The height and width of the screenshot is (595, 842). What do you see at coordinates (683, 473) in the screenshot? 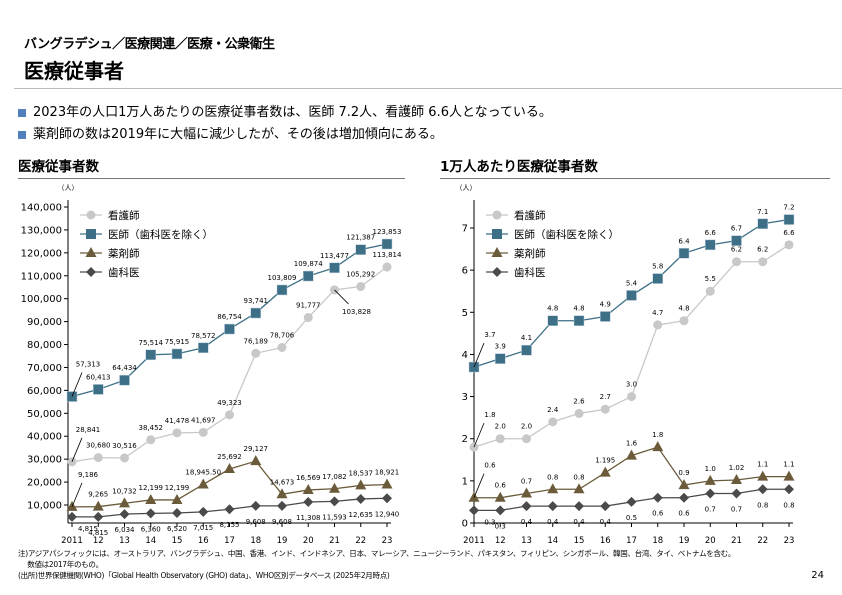
I see `data-label-pharmacist: 0.9` at bounding box center [683, 473].